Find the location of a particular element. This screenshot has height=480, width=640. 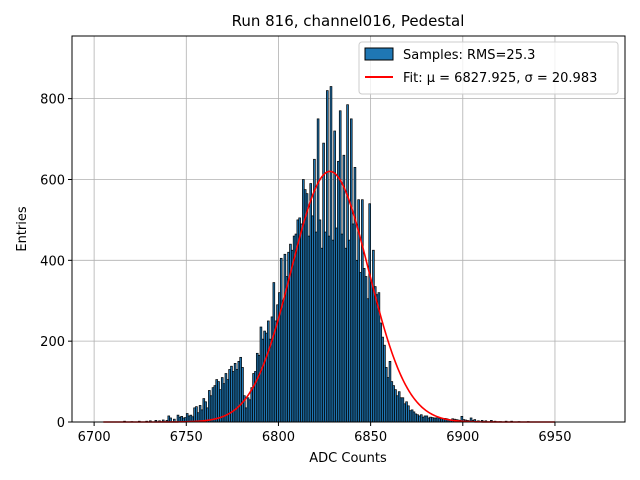

legend-box is located at coordinates (488, 68).